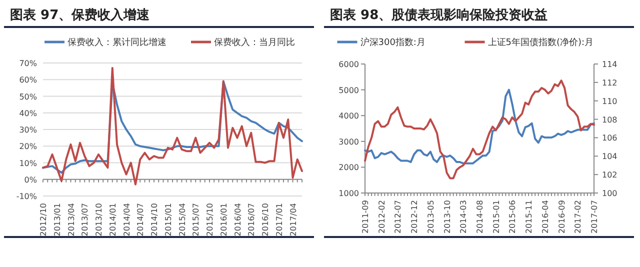 This screenshot has height=267, width=640. I want to click on x-tick-label: 2015/01, so click(168, 219).